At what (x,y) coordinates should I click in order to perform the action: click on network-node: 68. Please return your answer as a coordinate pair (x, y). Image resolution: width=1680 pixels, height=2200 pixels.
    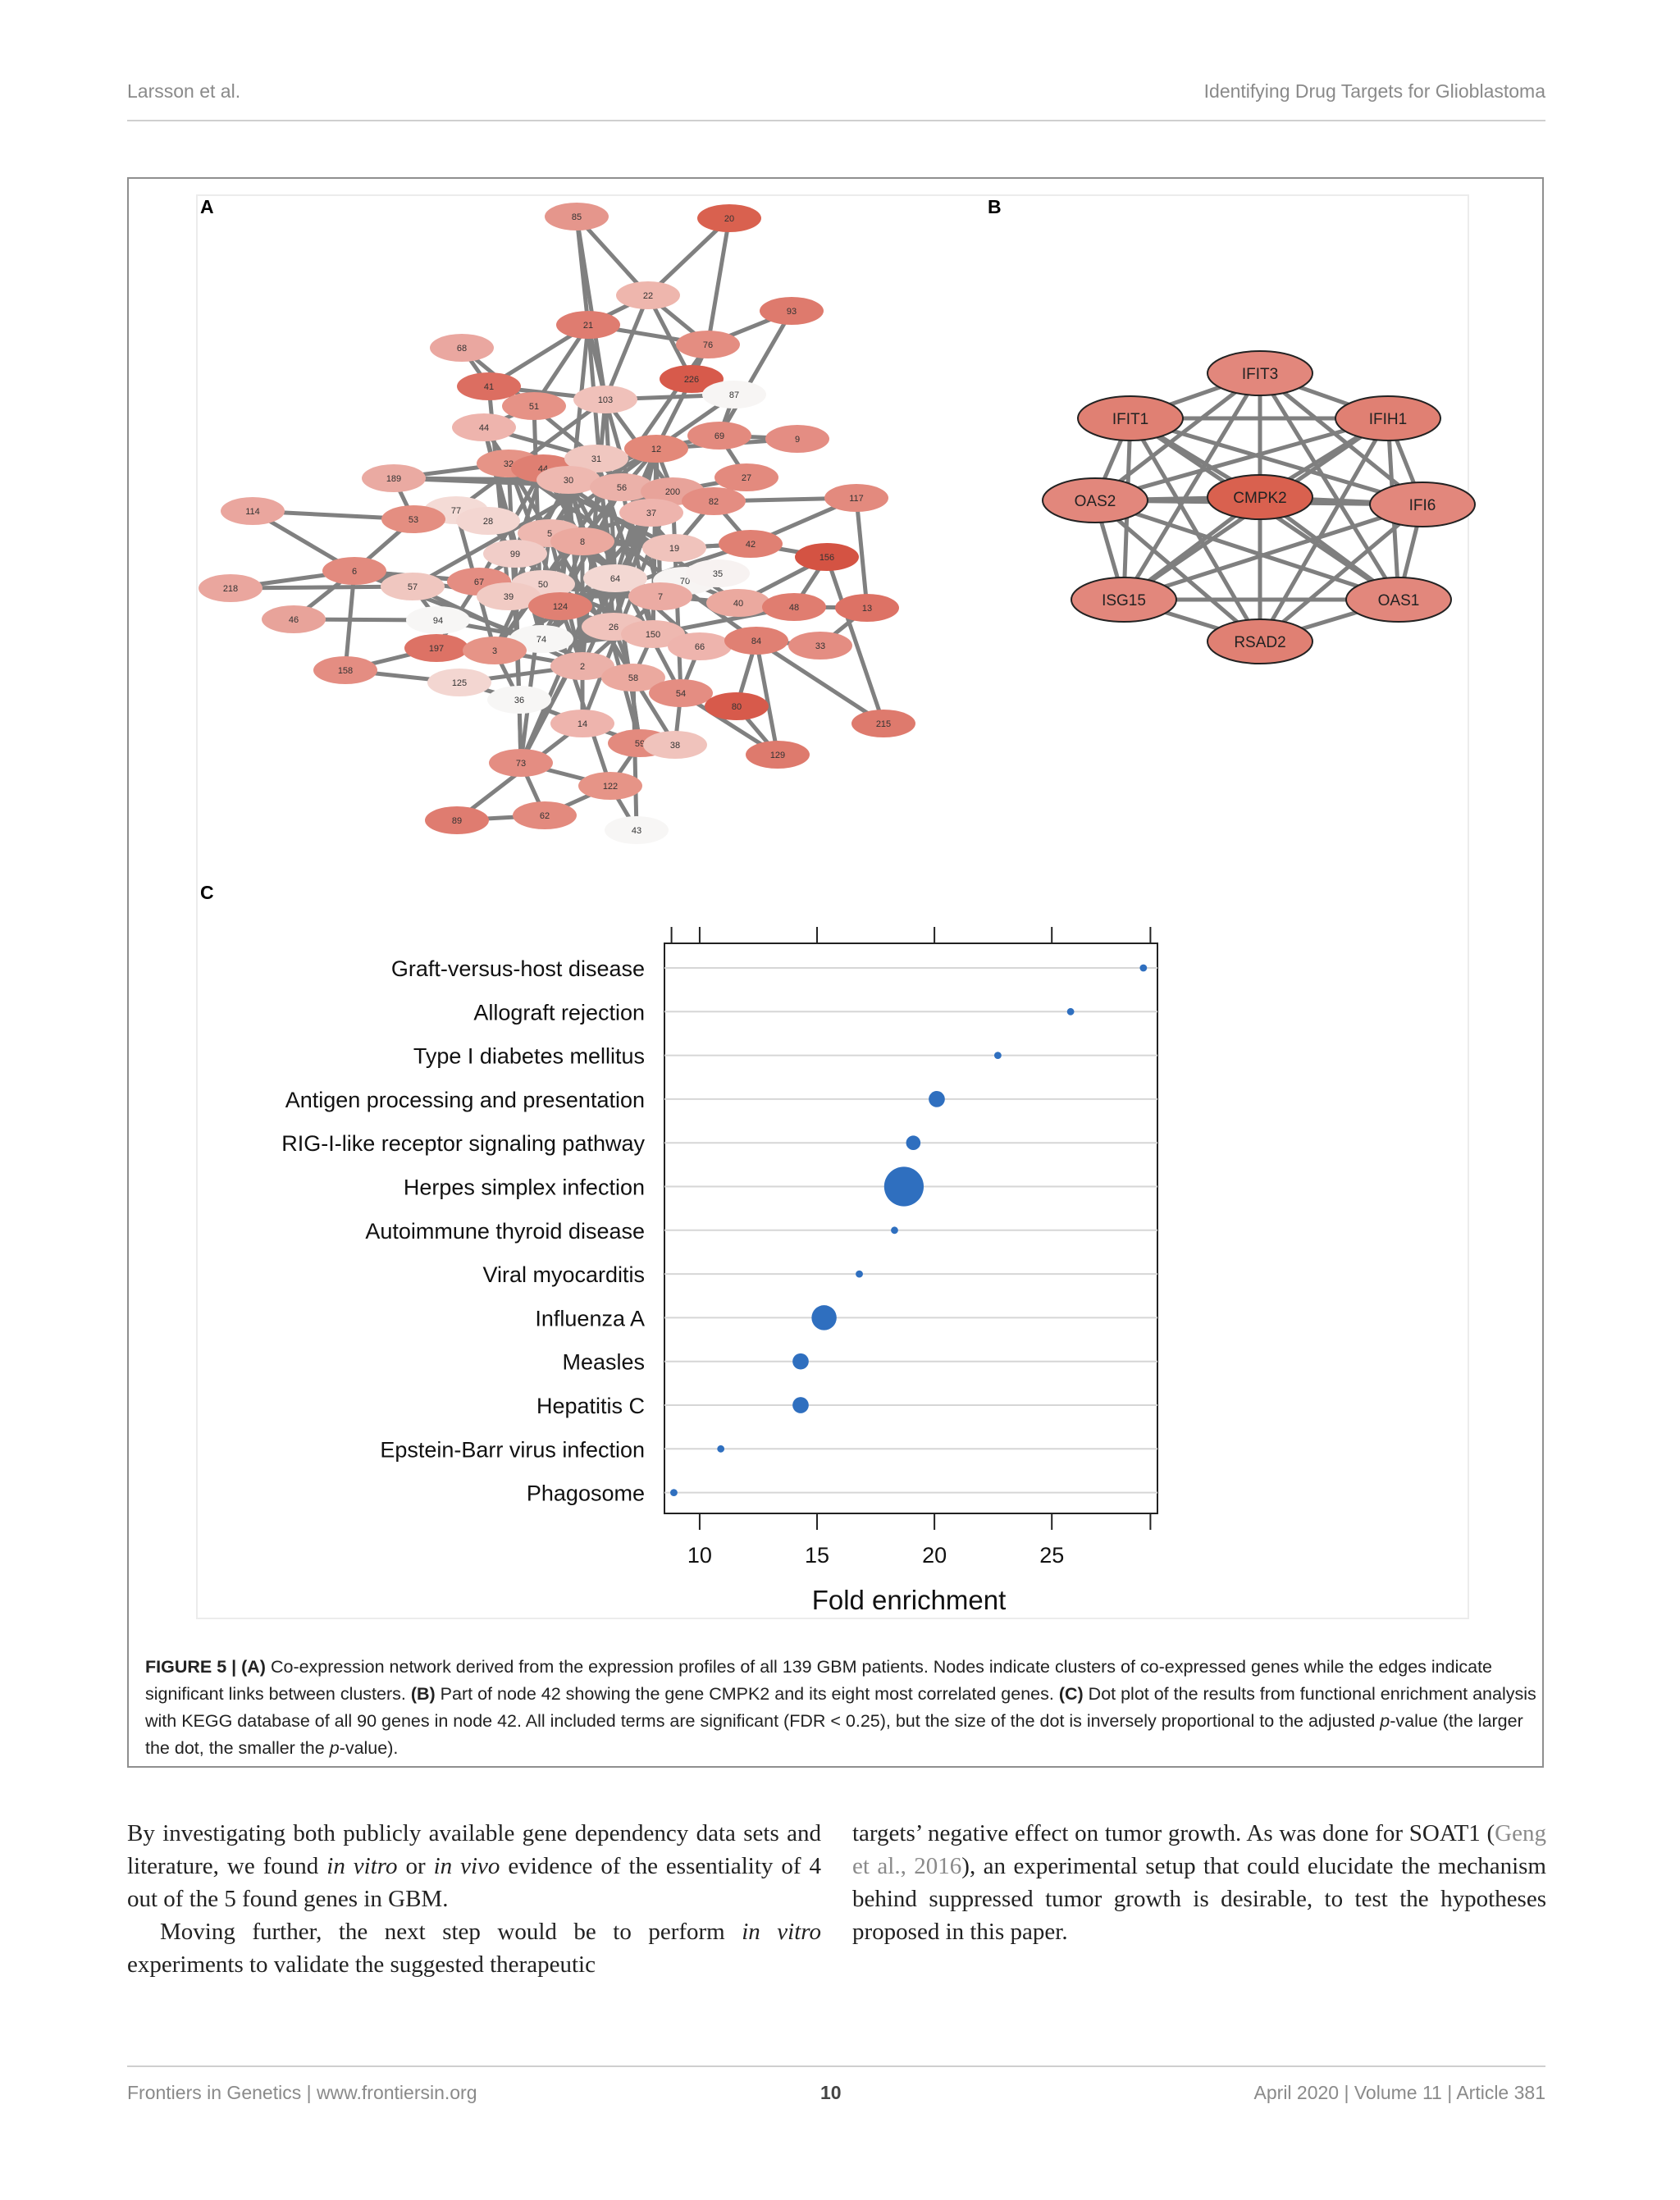
    Looking at the image, I should click on (462, 348).